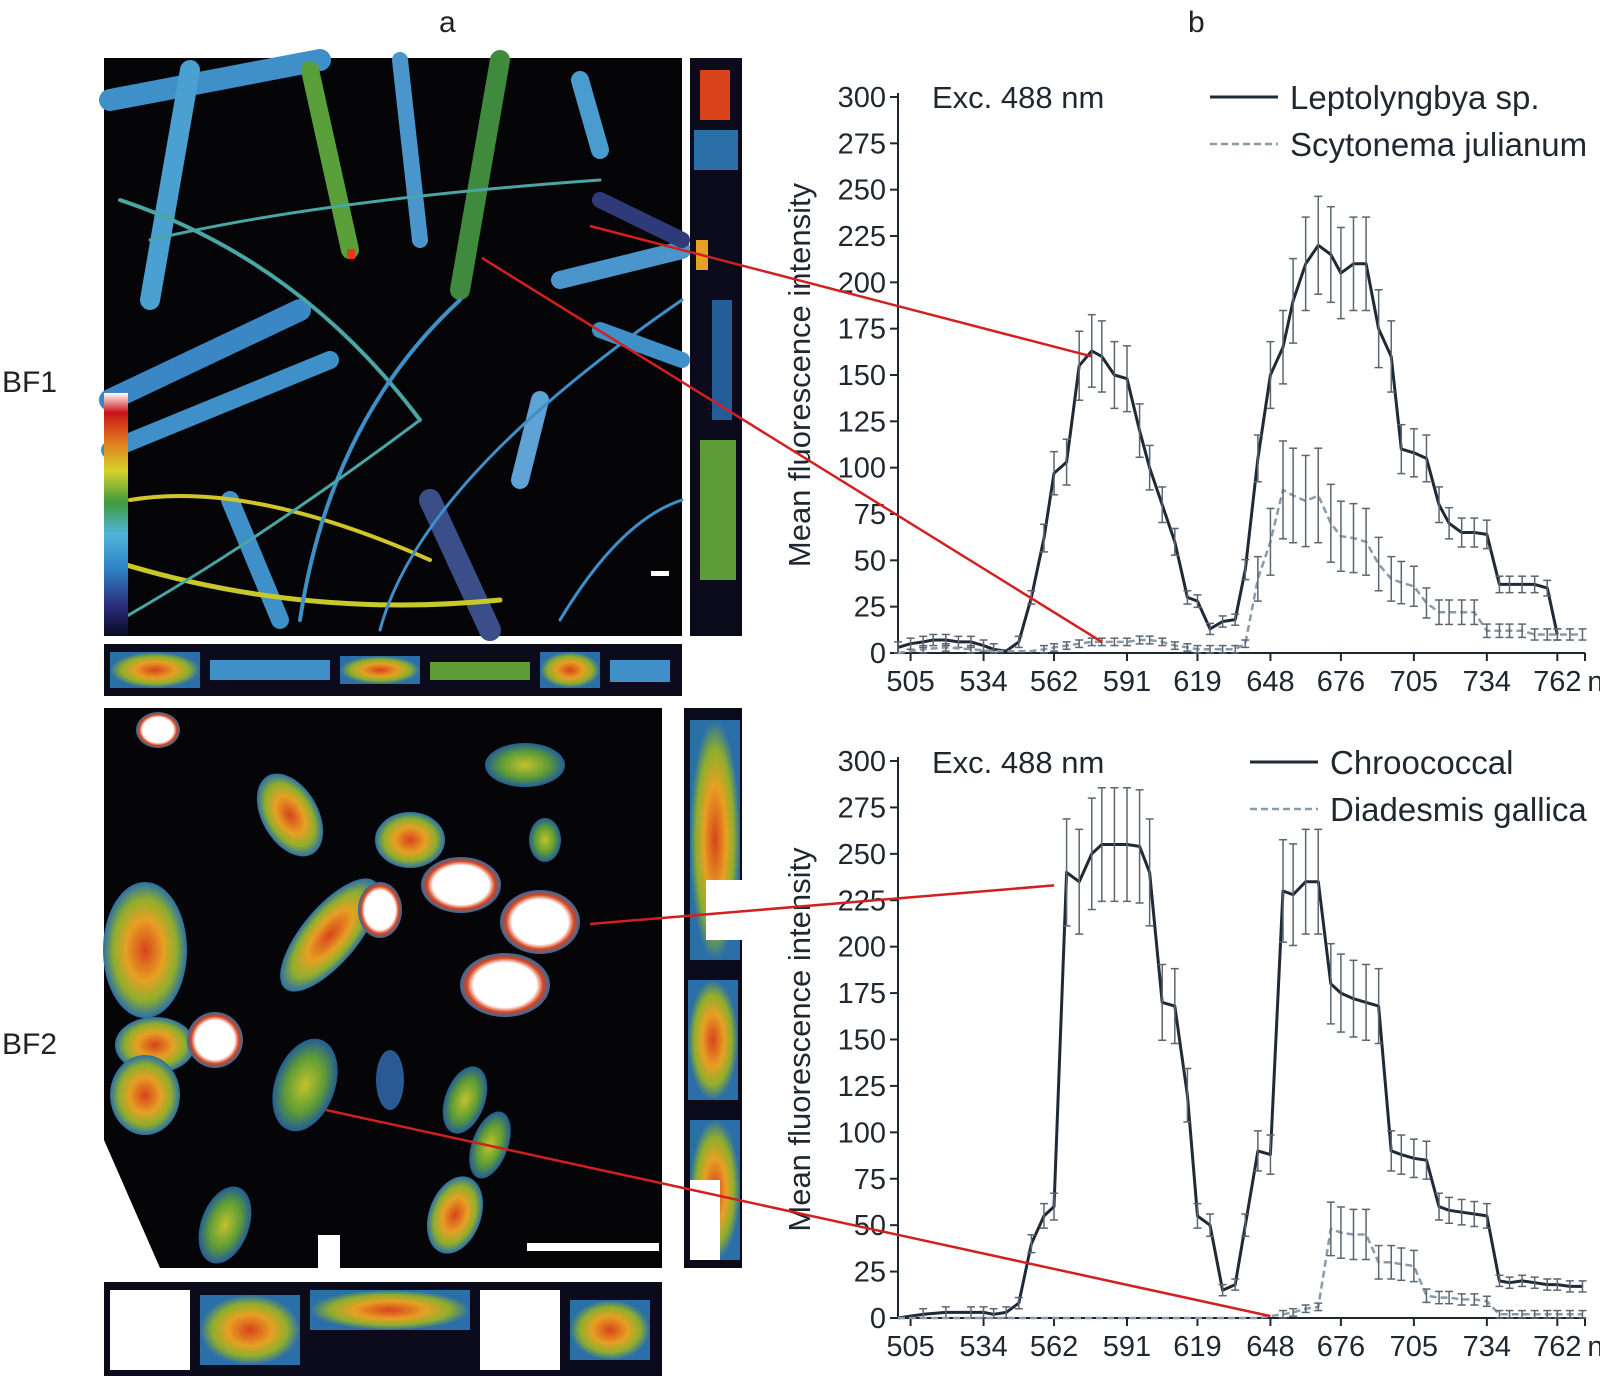 The image size is (1600, 1376). Describe the element at coordinates (716, 325) in the screenshot. I see `bf1-side-projection-texture` at that location.